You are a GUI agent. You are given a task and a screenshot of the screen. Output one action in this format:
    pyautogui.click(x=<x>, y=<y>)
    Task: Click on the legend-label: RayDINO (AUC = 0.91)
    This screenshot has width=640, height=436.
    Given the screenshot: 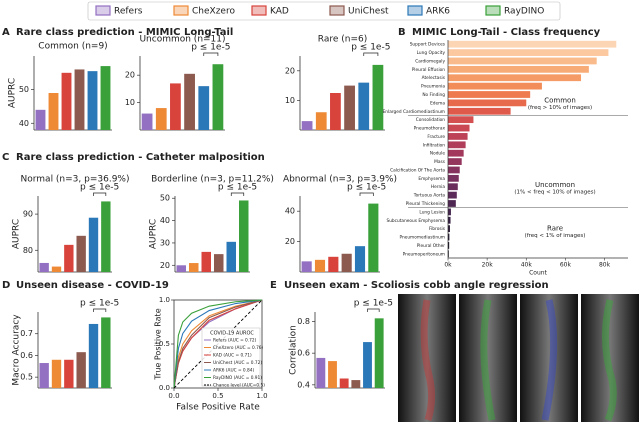 What is the action you would take?
    pyautogui.click(x=237, y=378)
    